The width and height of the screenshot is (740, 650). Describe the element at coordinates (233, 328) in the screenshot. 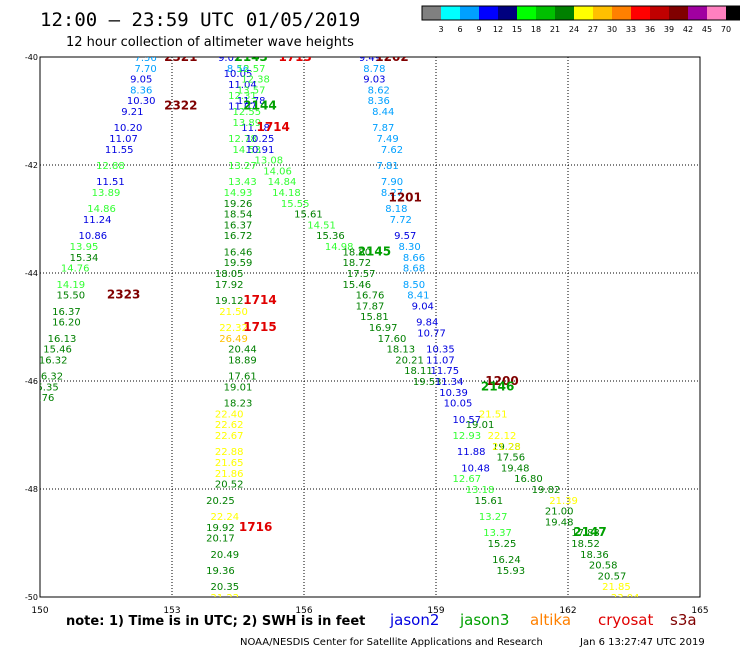

I see `swh-value-label: 22.32` at that location.